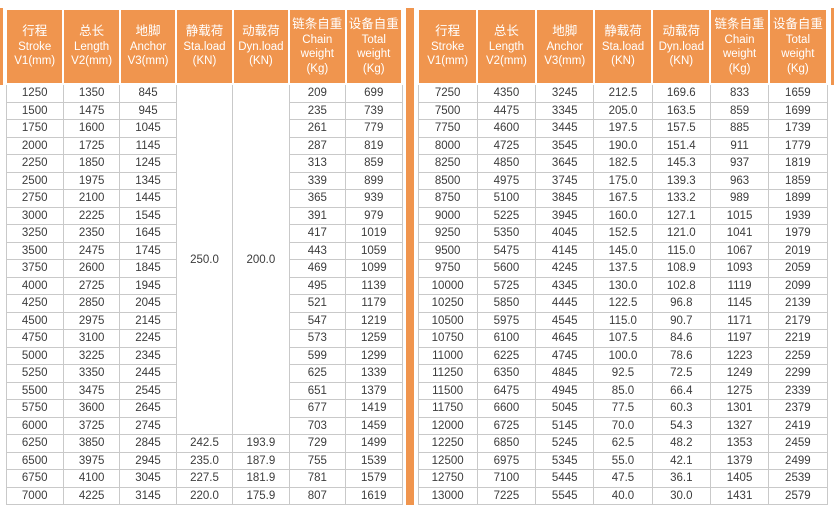 This screenshot has width=834, height=510. Describe the element at coordinates (565, 338) in the screenshot. I see `table-cell: 4645` at that location.